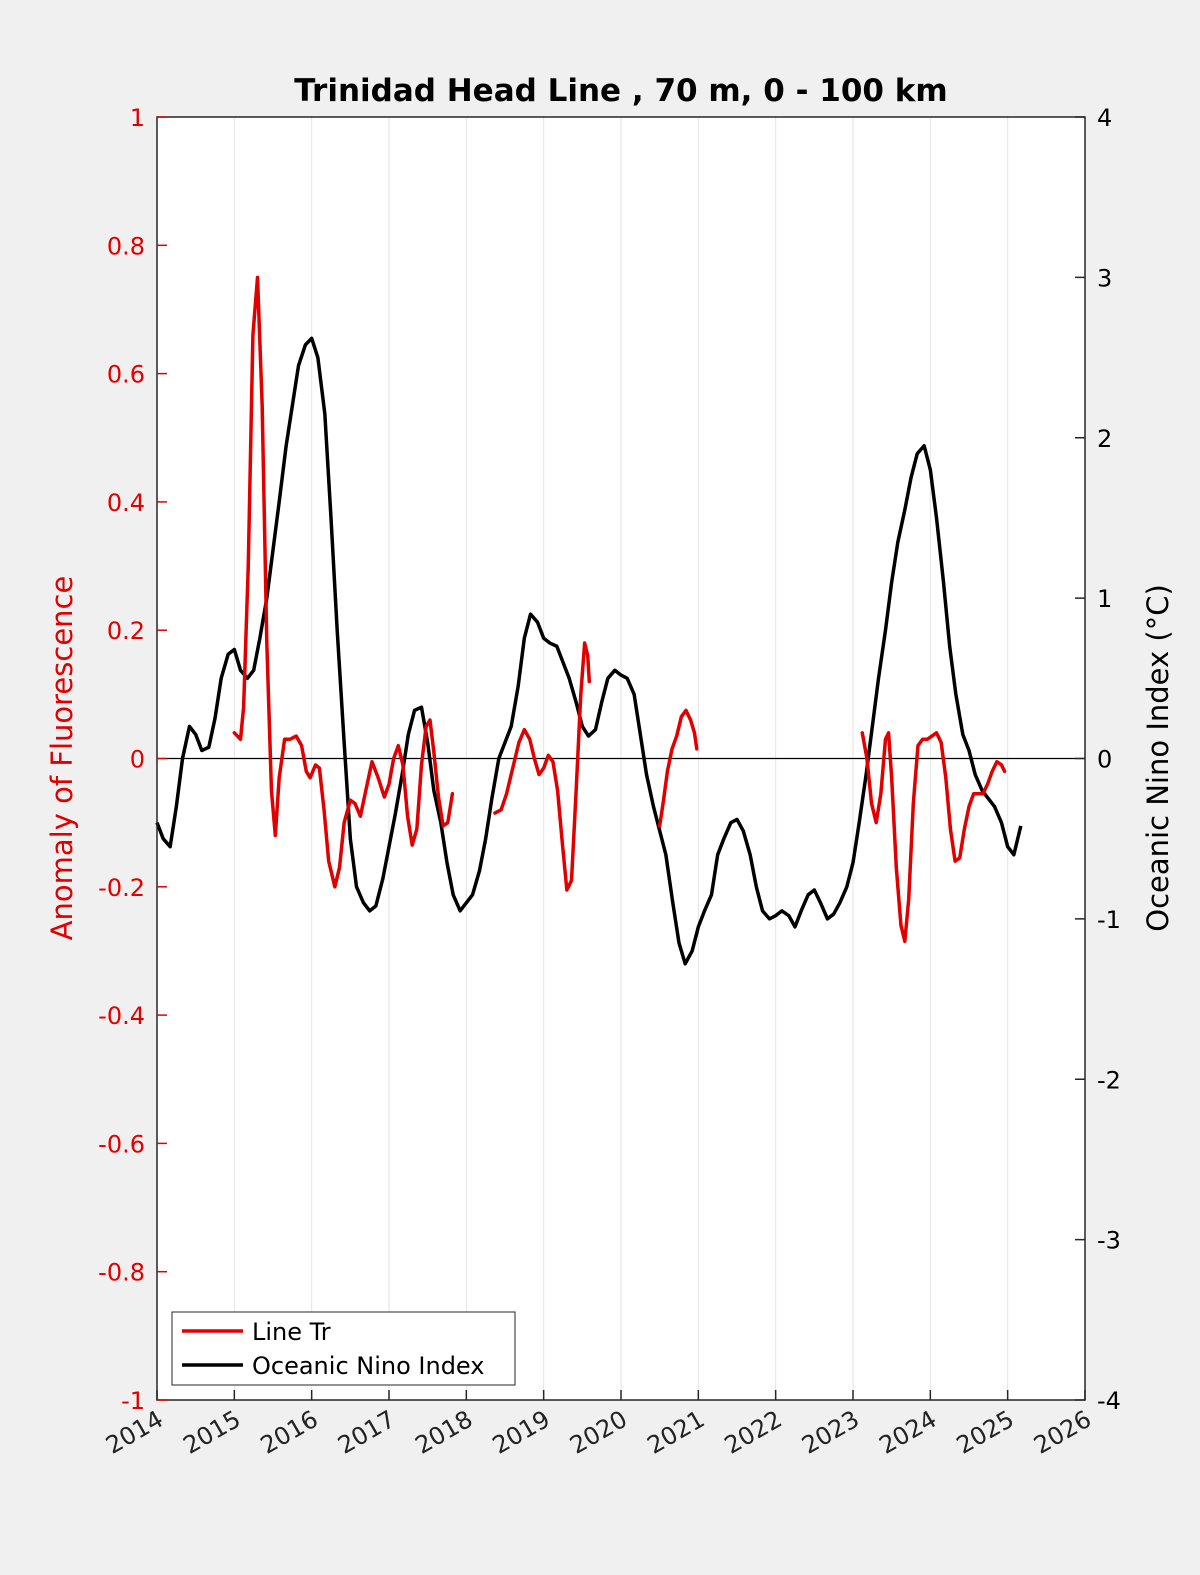 Image resolution: width=1200 pixels, height=1575 pixels. Describe the element at coordinates (598, 1432) in the screenshot. I see `x-tick-label: 2020` at that location.